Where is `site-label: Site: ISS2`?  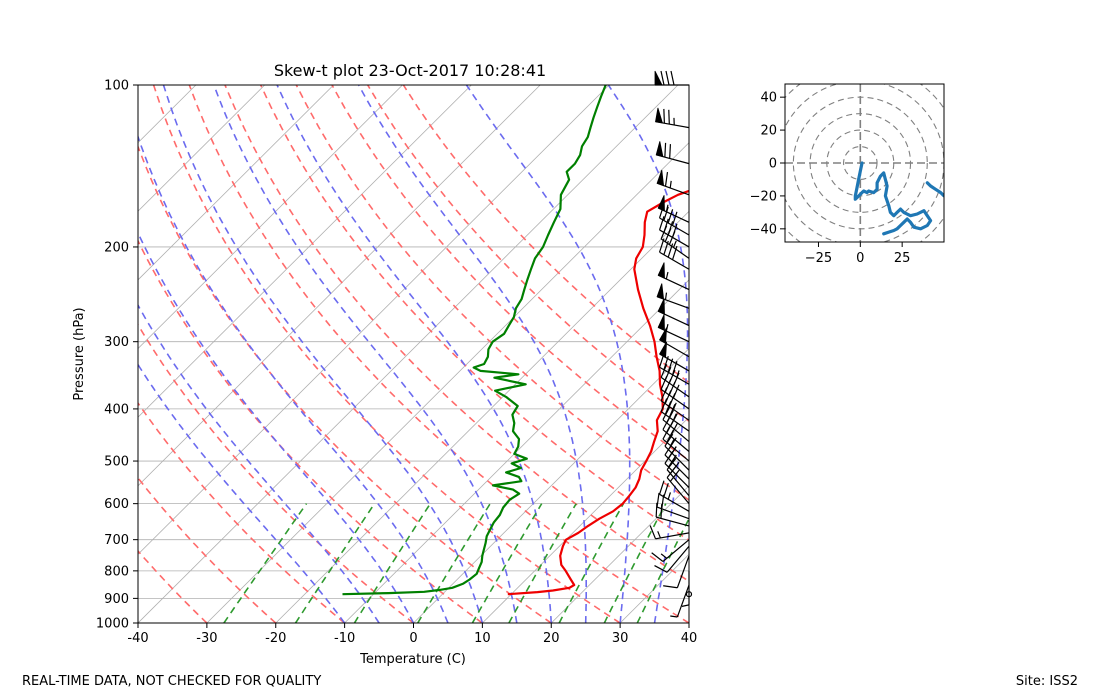
site-label: Site: ISS2 is located at coordinates (1046, 681).